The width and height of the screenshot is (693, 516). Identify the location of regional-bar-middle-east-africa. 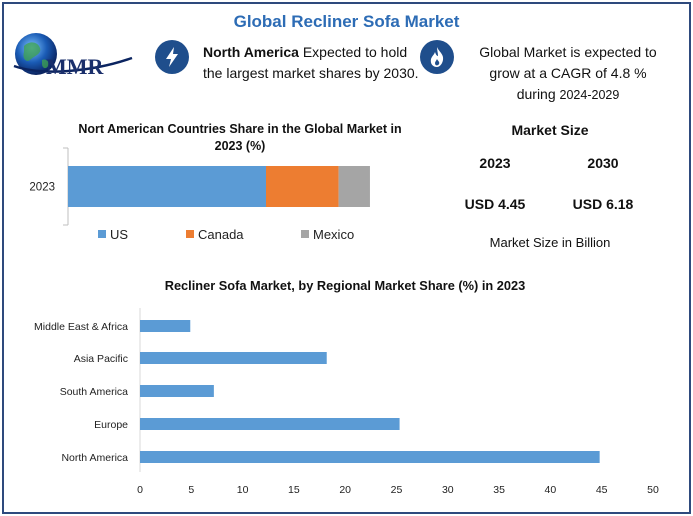
(165, 326).